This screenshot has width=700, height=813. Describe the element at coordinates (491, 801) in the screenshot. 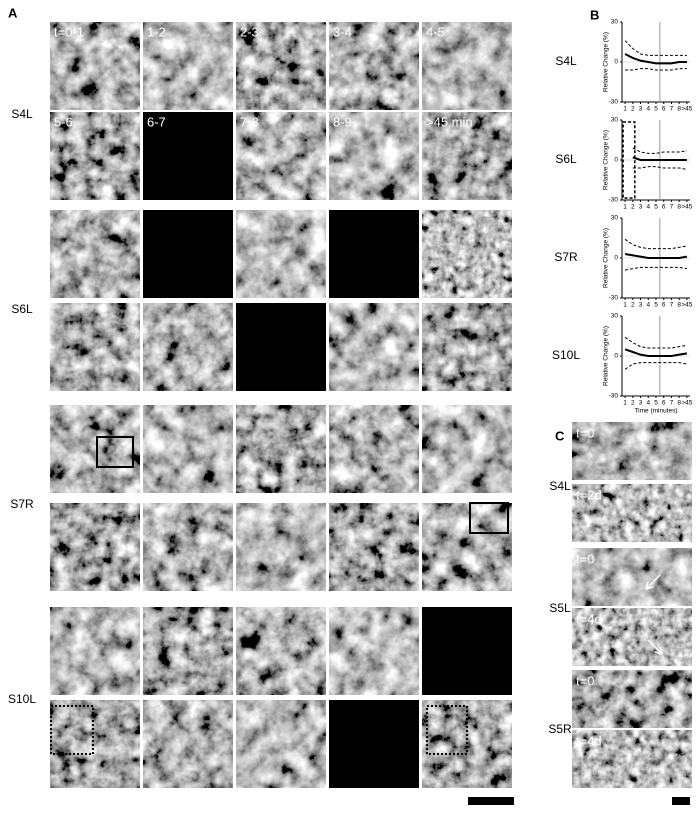

I see `scale-bar` at that location.